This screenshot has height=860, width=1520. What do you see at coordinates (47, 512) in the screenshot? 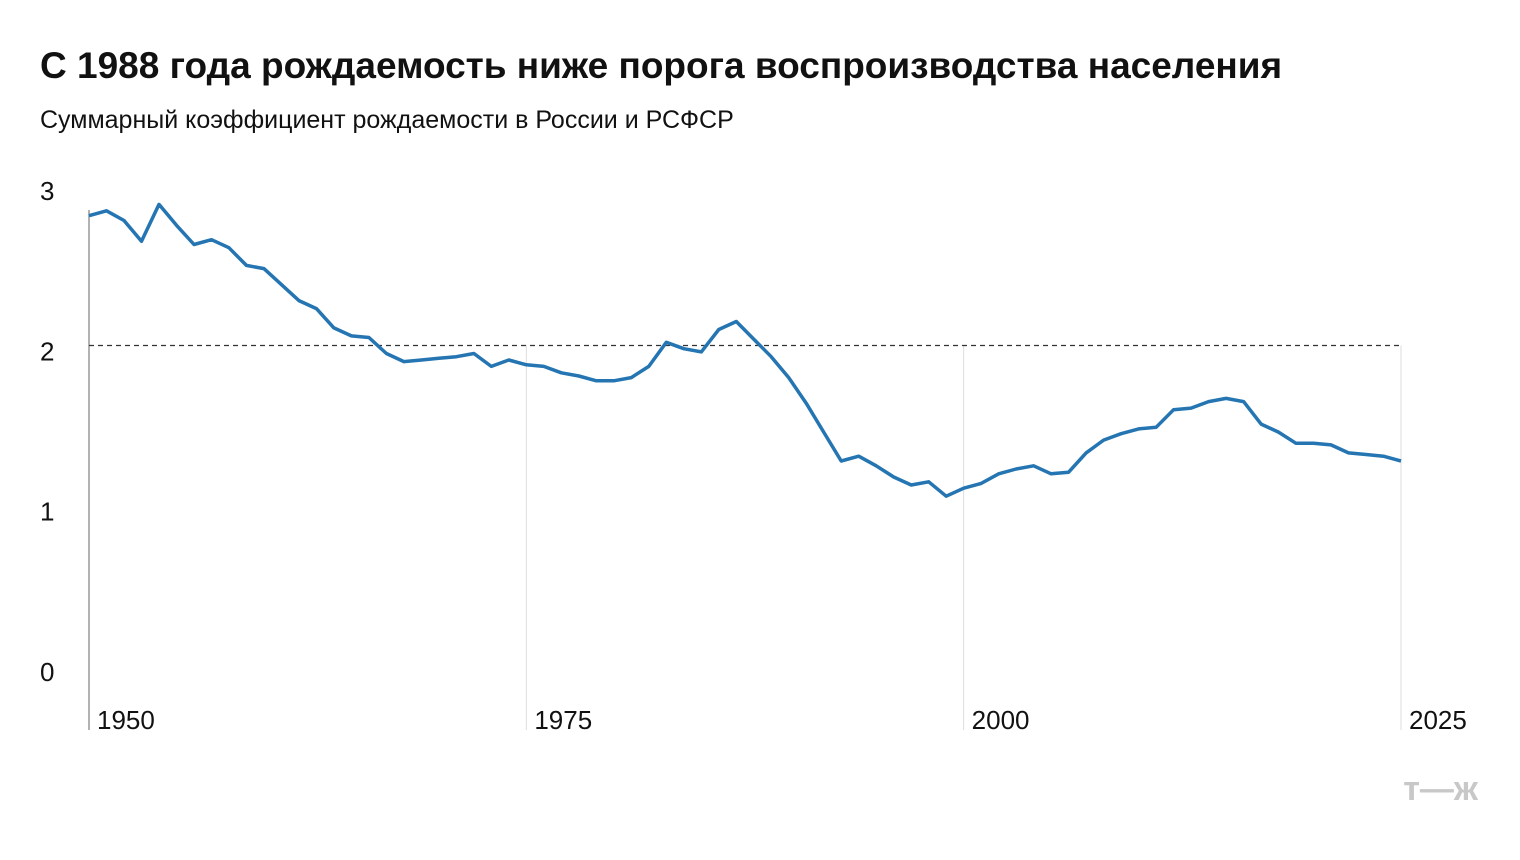
I see `y-tick-label: 1` at bounding box center [47, 512].